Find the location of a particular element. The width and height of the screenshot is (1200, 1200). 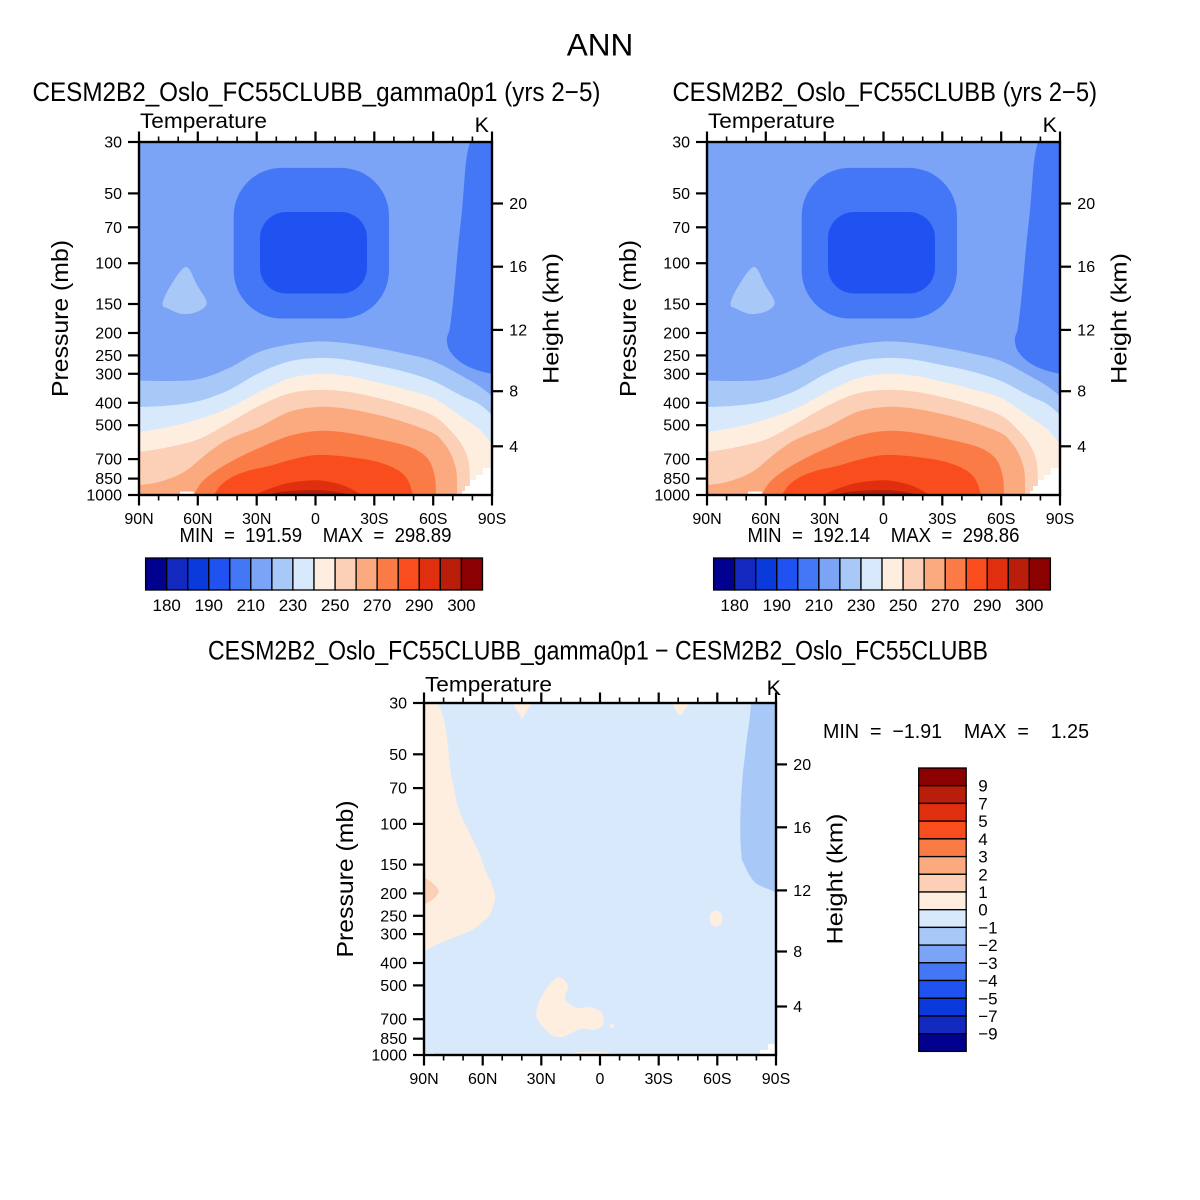

svg-text: −9 is located at coordinates (987, 1034).